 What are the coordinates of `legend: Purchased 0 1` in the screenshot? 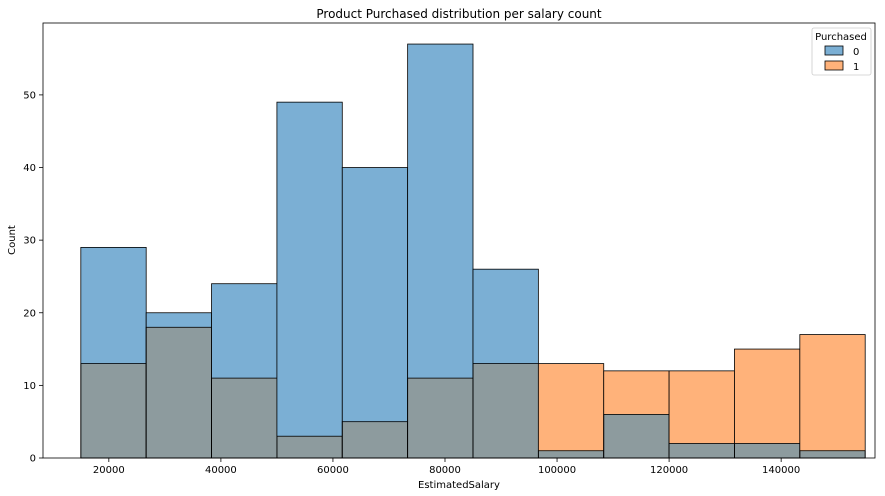 It's located at (841, 51).